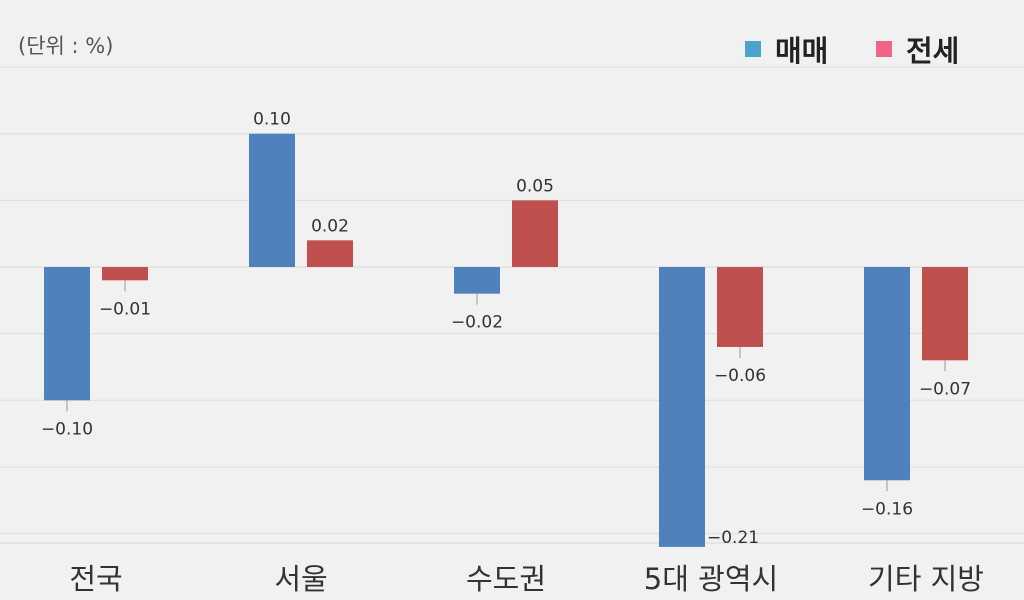  I want to click on legend-item-sales: 매매, so click(786, 49).